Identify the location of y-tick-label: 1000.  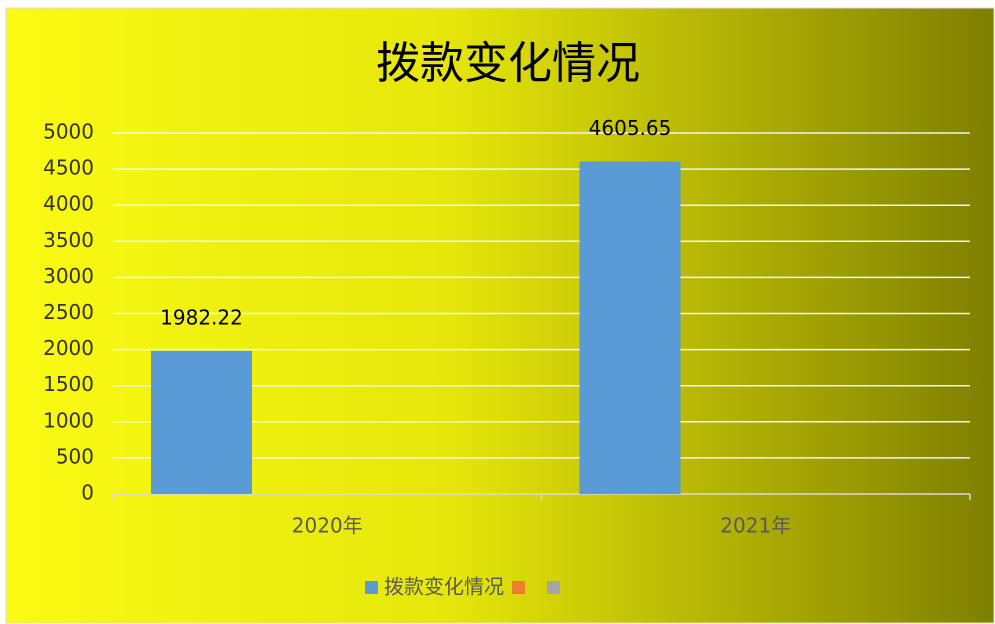
(68, 420).